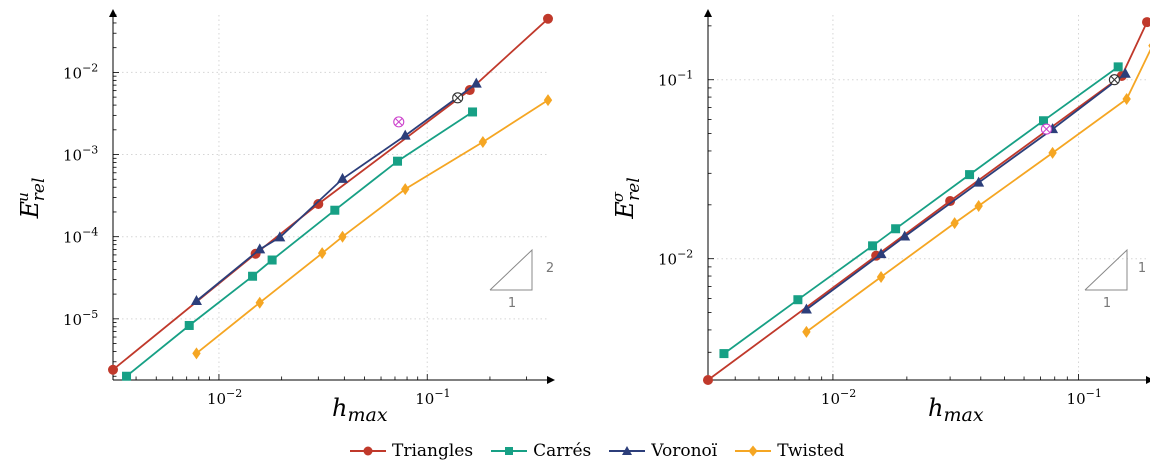  What do you see at coordinates (626, 198) in the screenshot?
I see `y-axis-label: Eσrel` at bounding box center [626, 198].